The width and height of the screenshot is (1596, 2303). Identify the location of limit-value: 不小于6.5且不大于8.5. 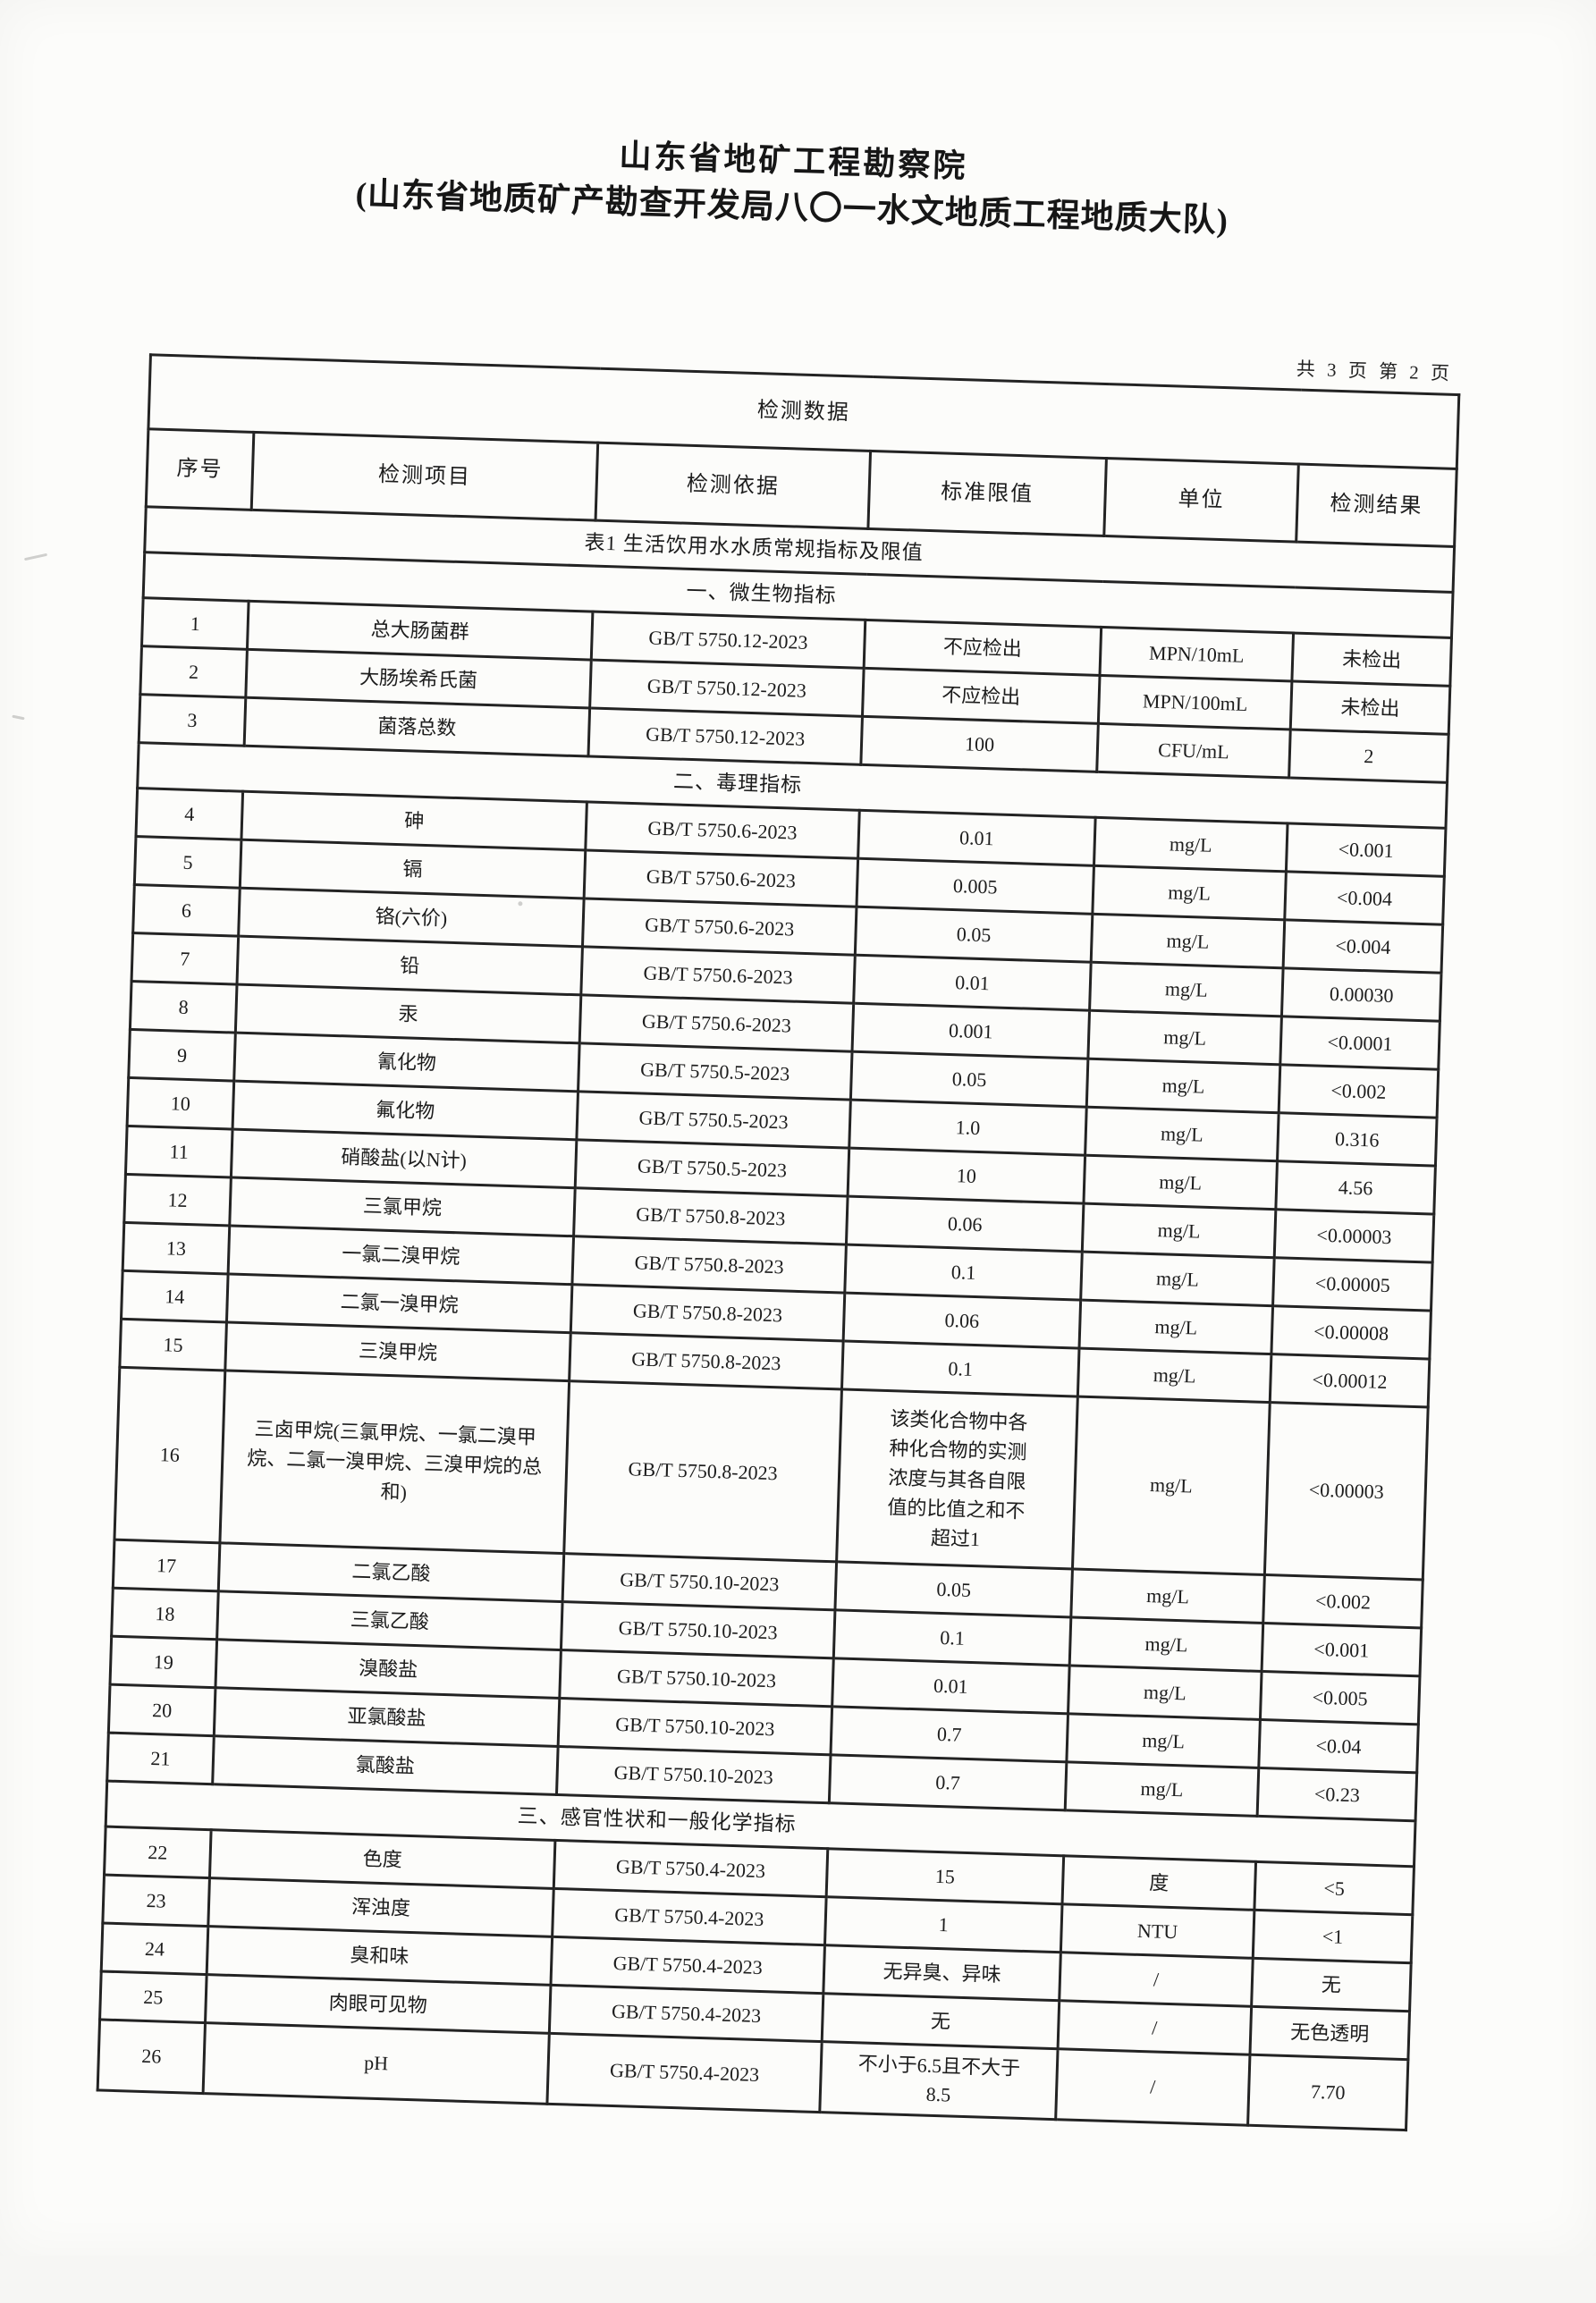
(939, 2080).